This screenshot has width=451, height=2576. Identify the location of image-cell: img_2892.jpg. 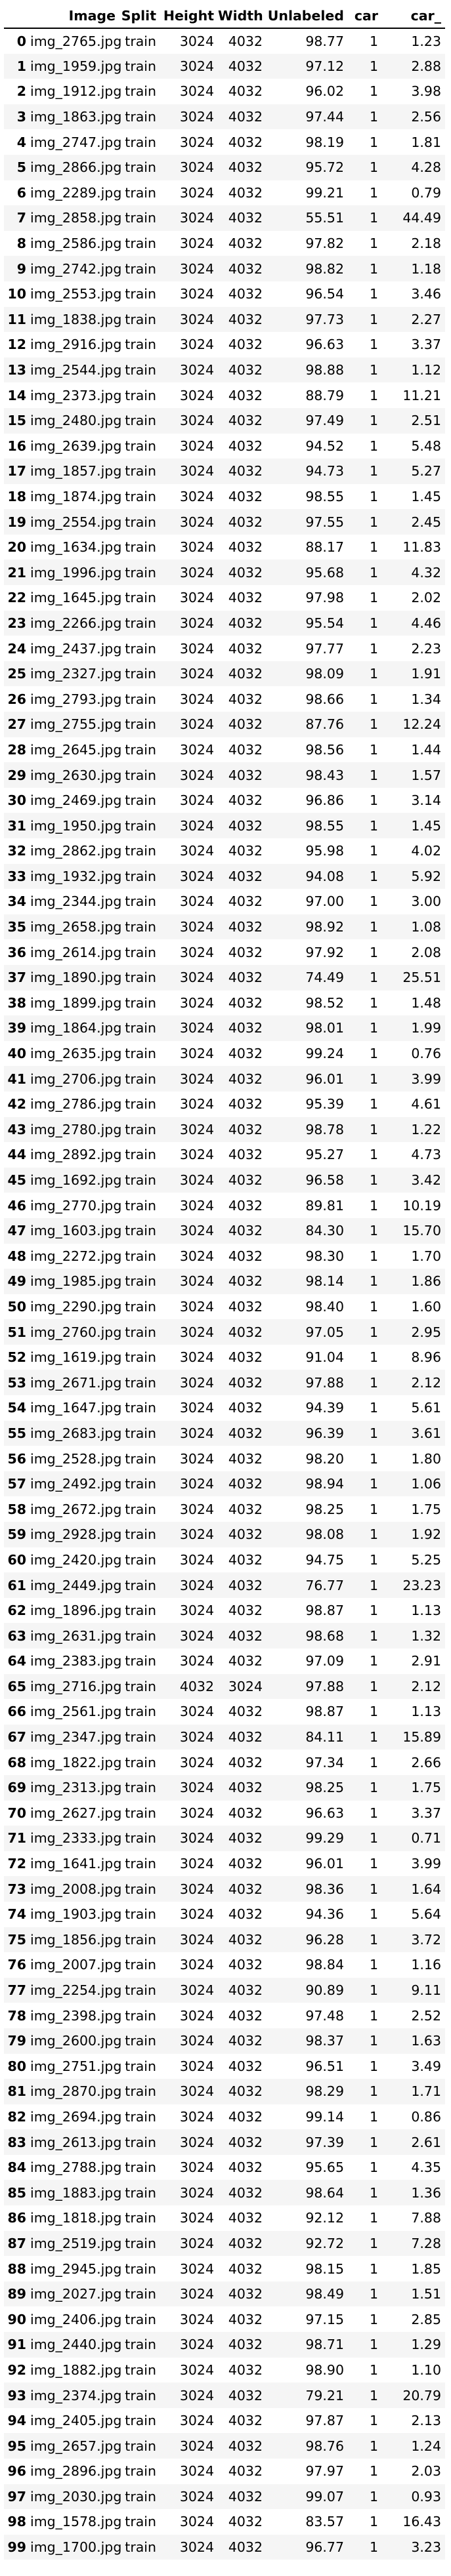
(76, 1155).